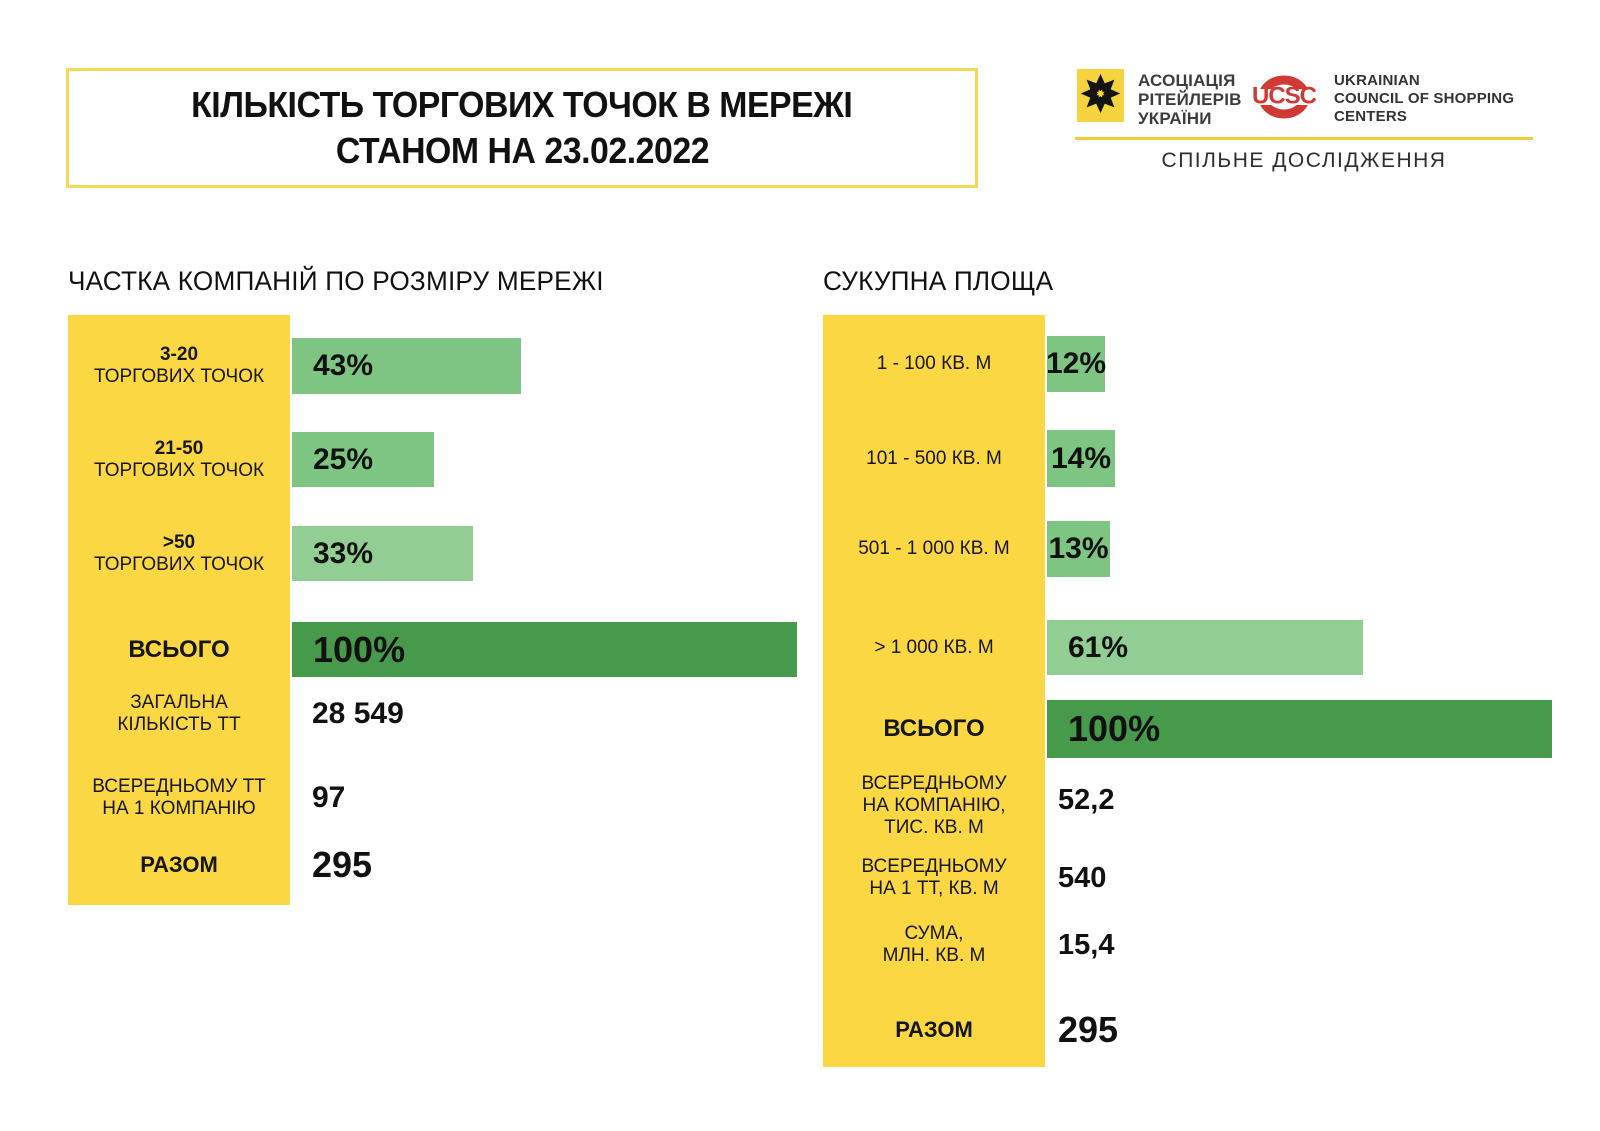 The image size is (1600, 1131). Describe the element at coordinates (1299, 729) in the screenshot. I see `bar-right-total: 100%` at that location.